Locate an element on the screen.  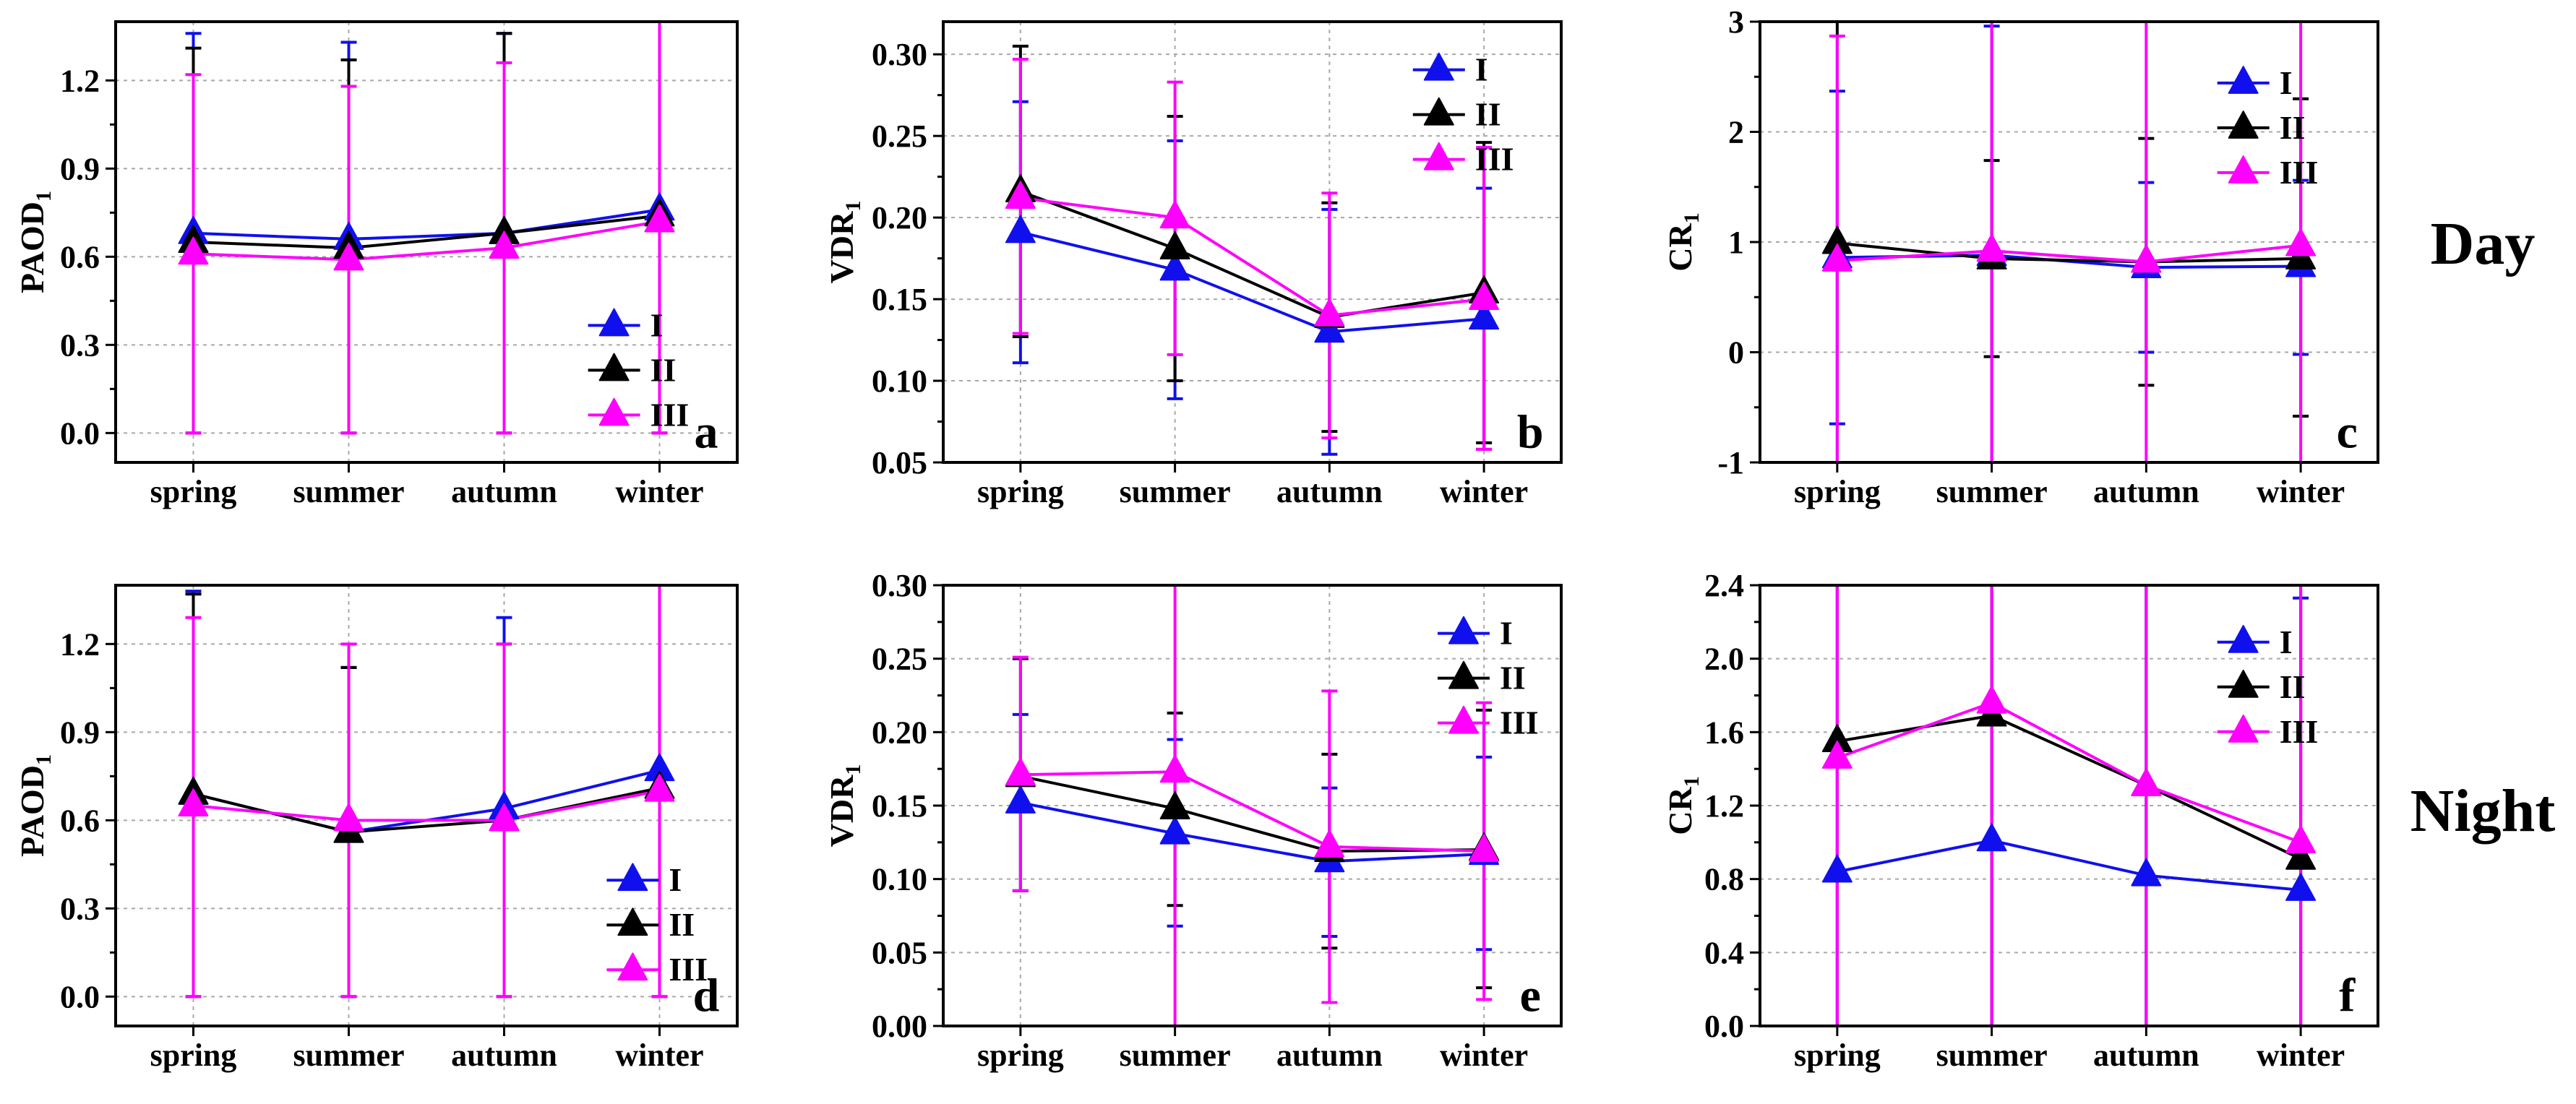
legend-label-I: I is located at coordinates (658, 324).